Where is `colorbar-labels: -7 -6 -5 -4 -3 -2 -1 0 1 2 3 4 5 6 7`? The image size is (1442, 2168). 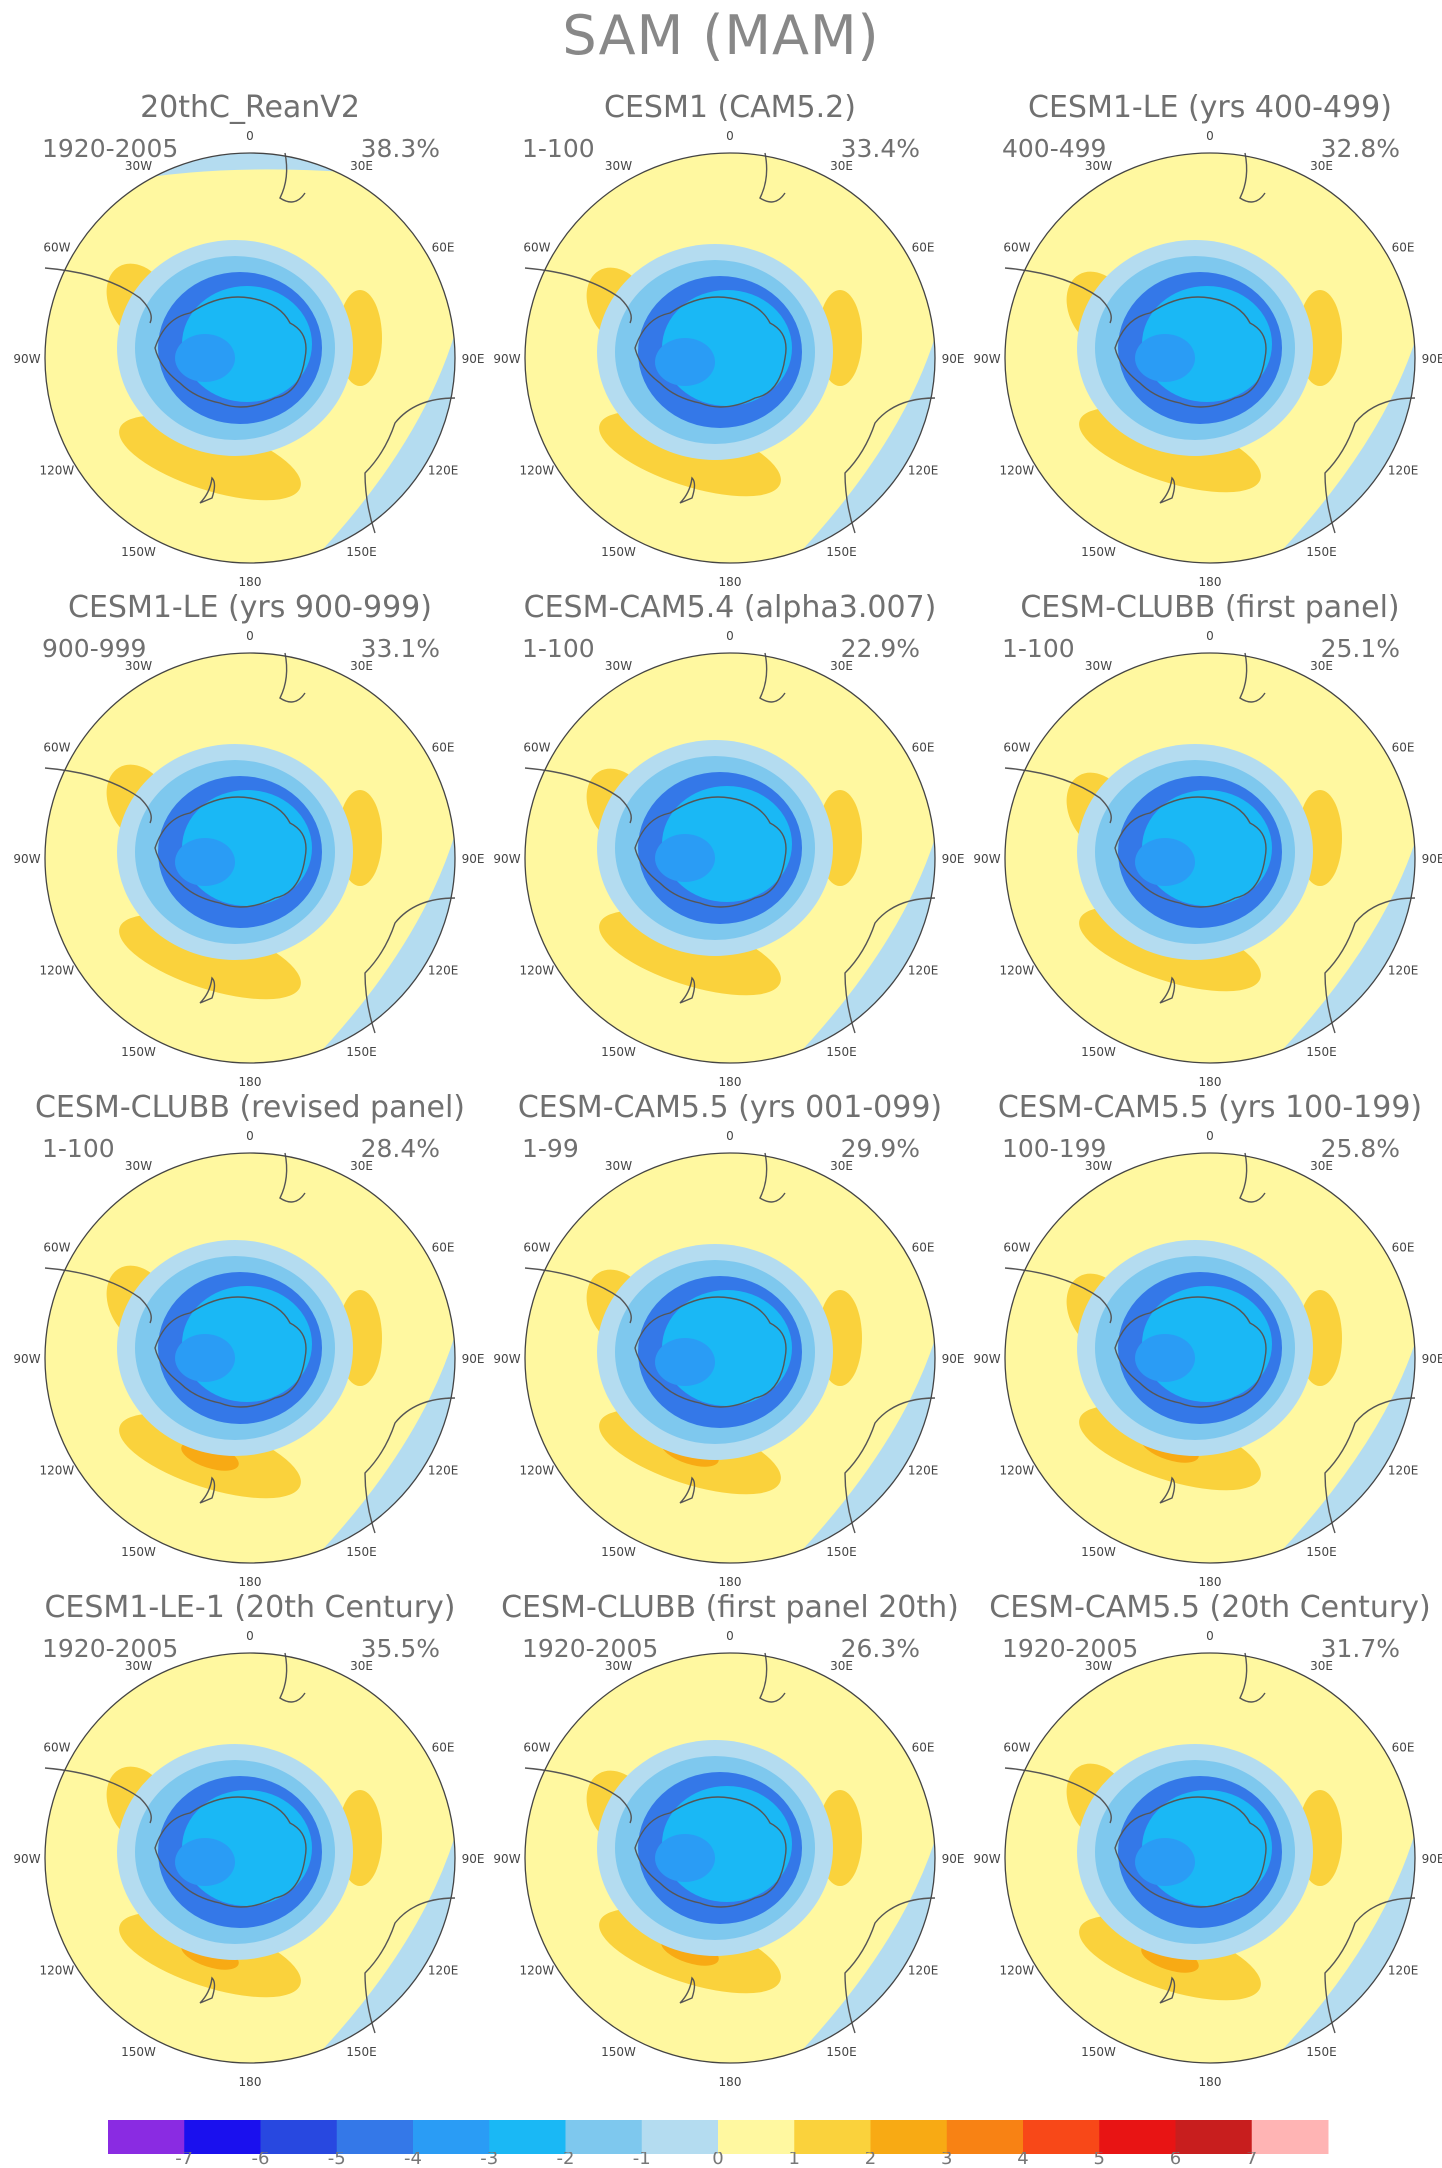 colorbar-labels: -7 -6 -5 -4 -3 -2 -1 0 1 2 3 4 5 6 7 is located at coordinates (721, 2160).